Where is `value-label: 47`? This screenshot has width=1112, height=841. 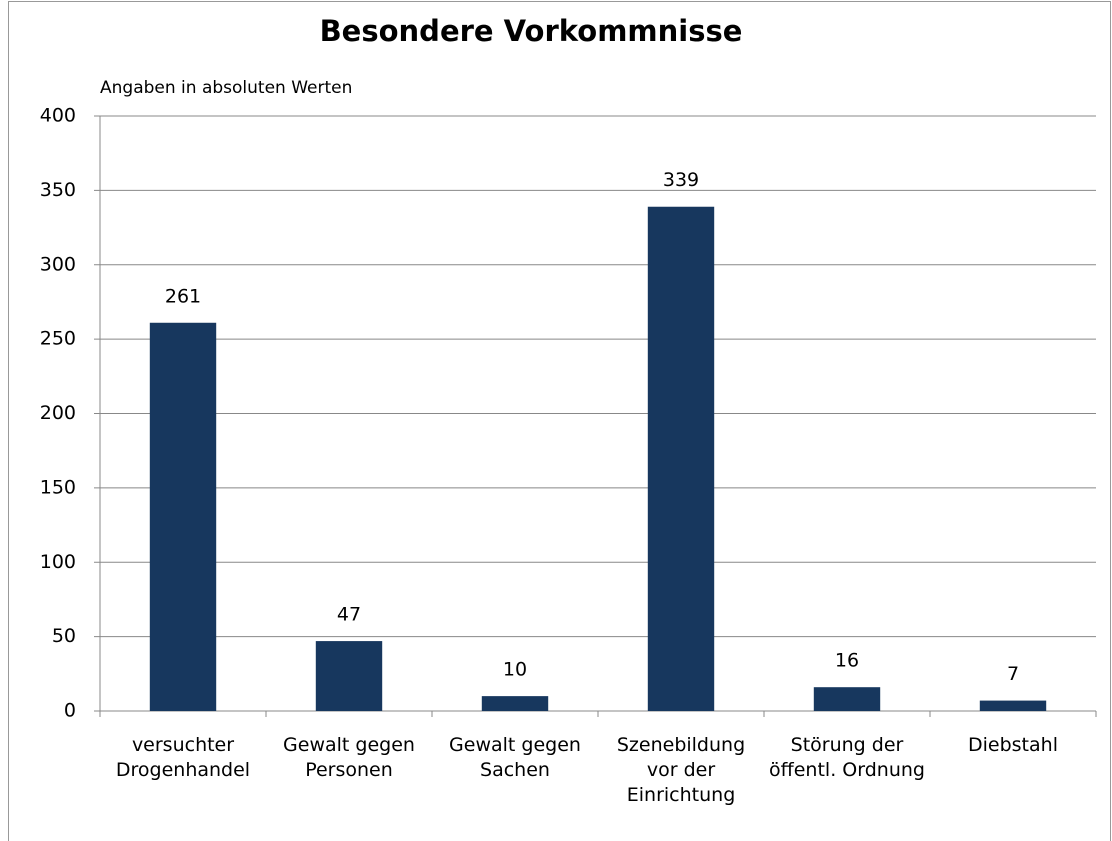
value-label: 47 is located at coordinates (349, 615).